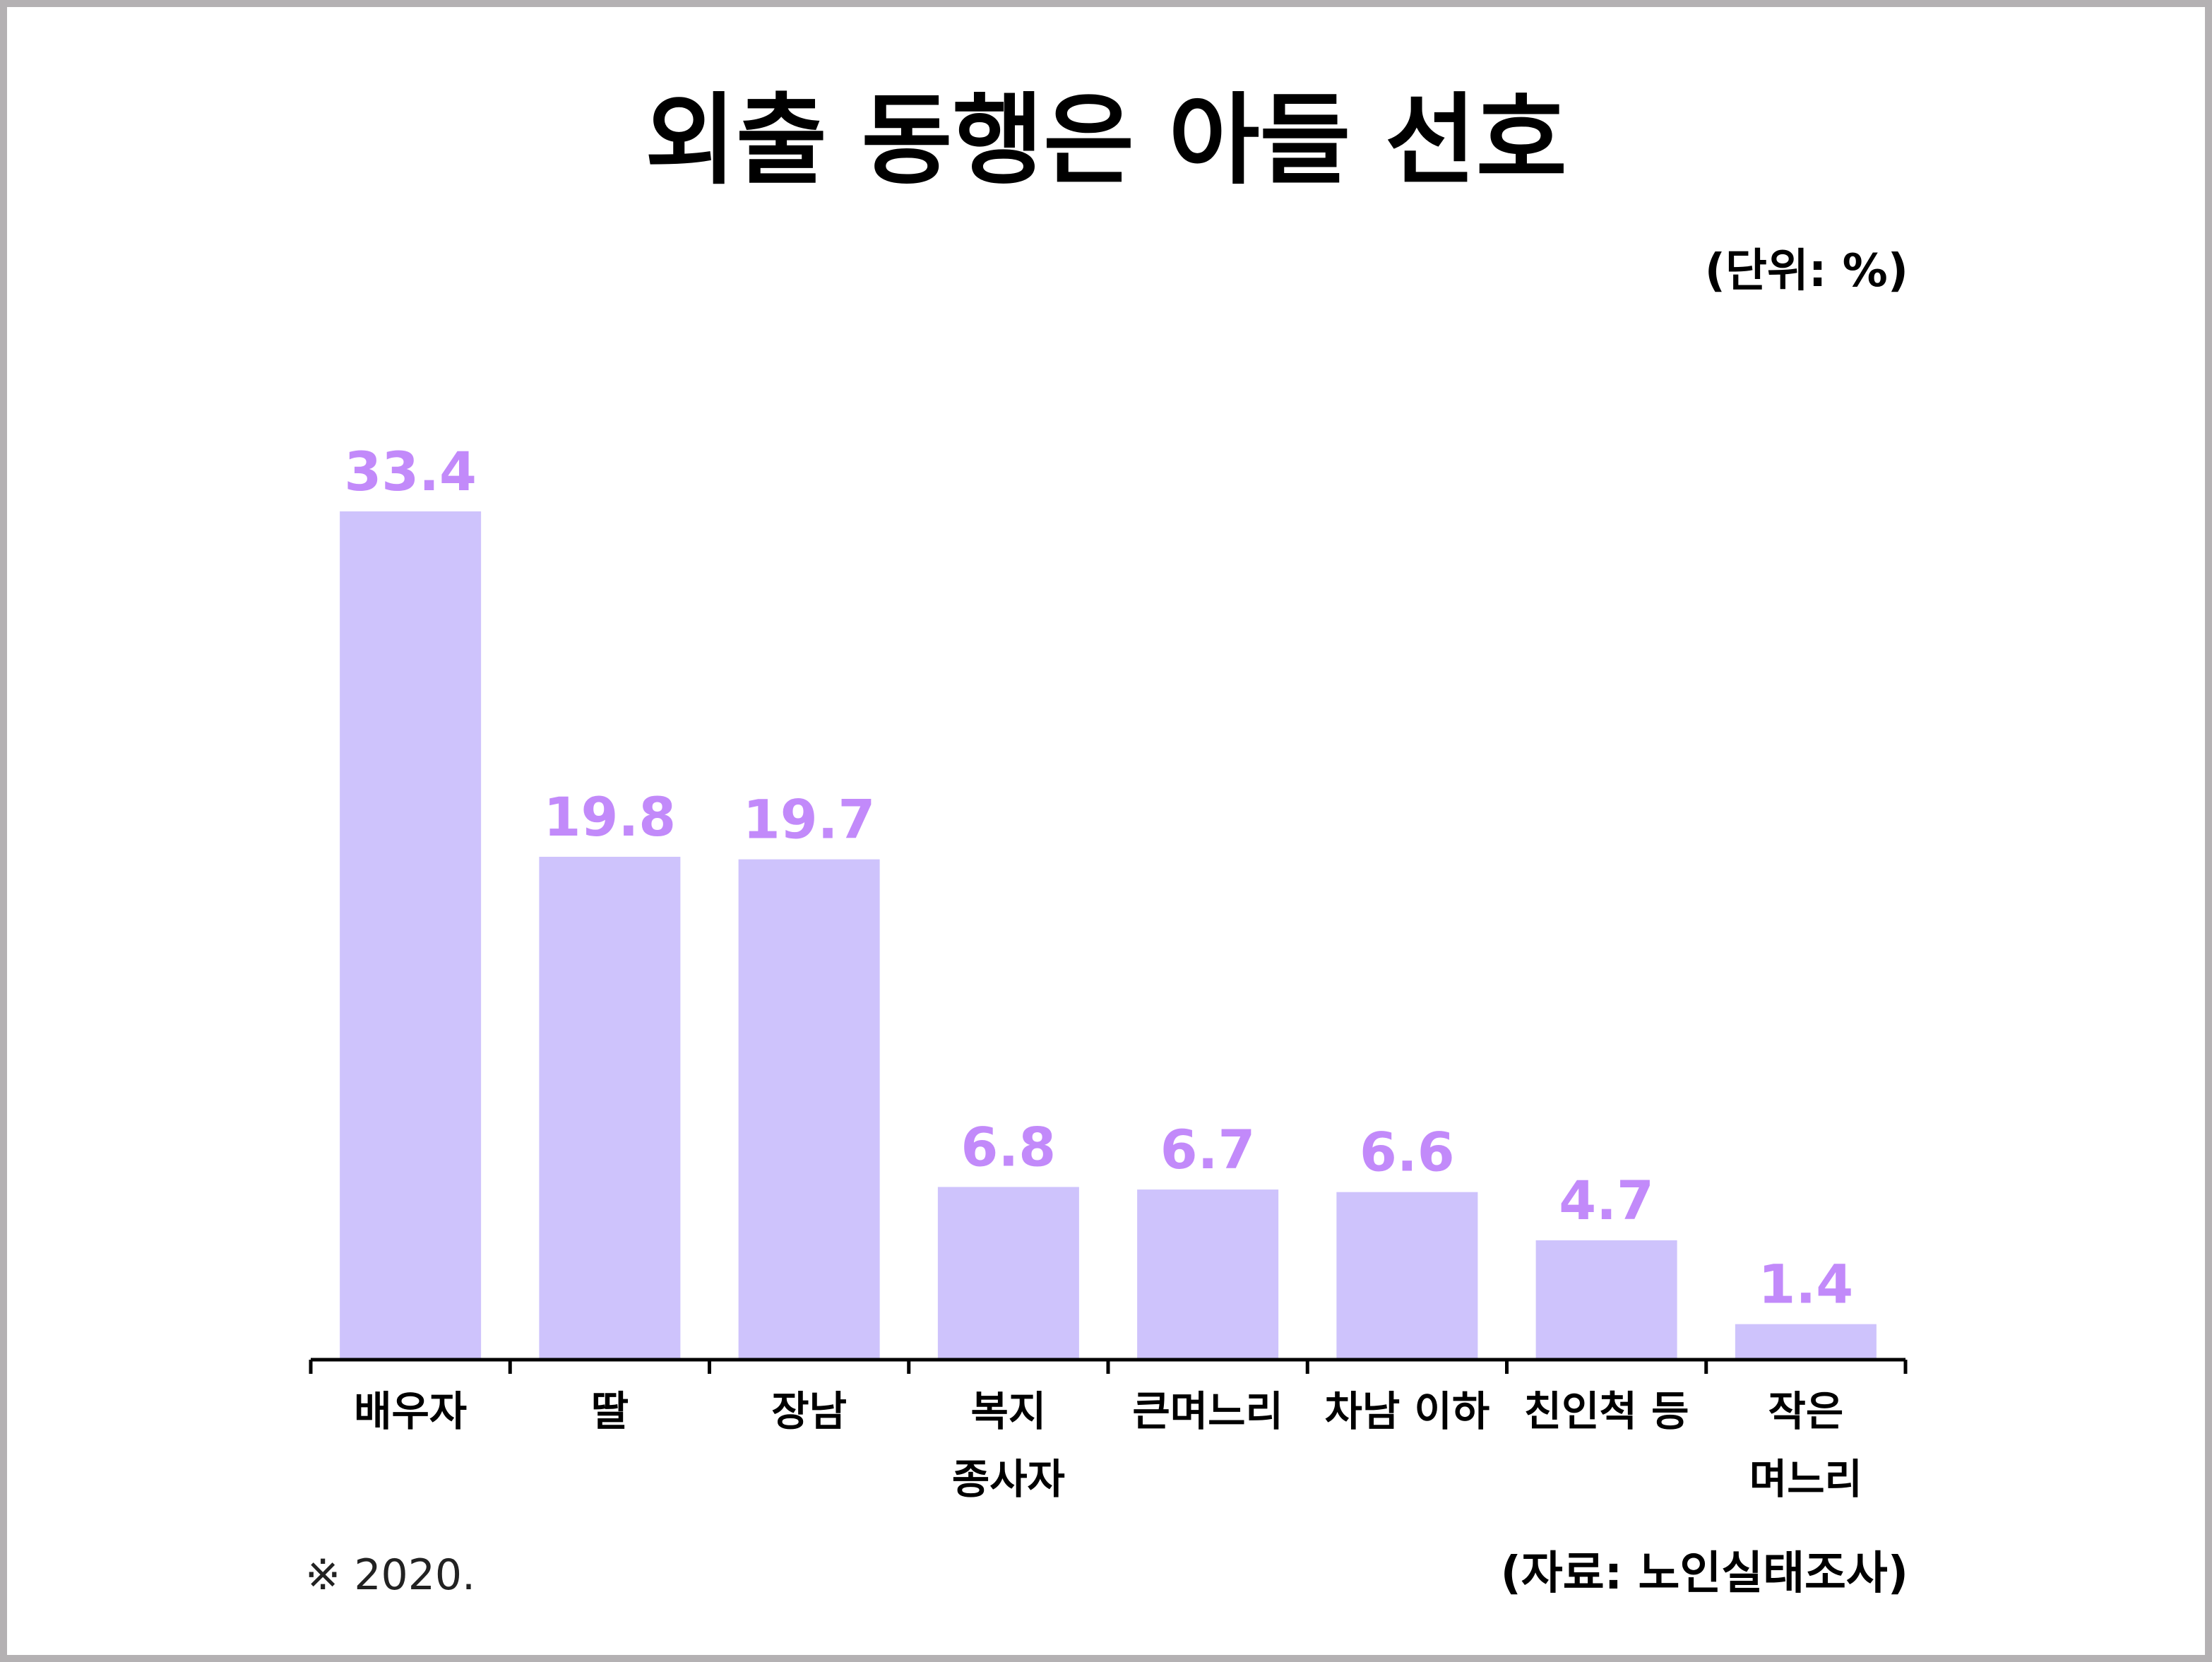 This screenshot has width=2212, height=1662. I want to click on value-label-6: 6.6, so click(1407, 1152).